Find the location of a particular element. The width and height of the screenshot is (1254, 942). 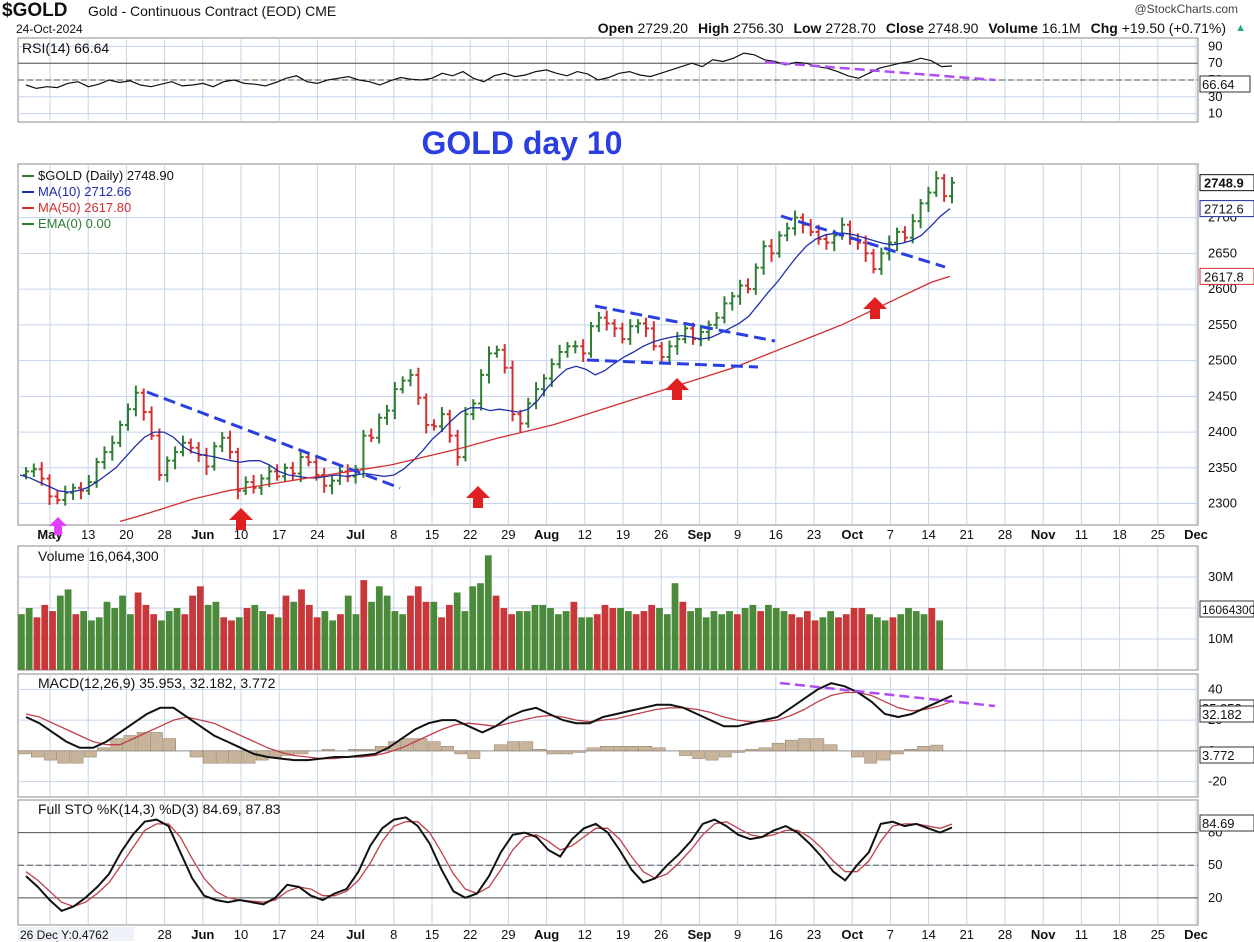

volume-last-label: 16064300 is located at coordinates (1228, 610).